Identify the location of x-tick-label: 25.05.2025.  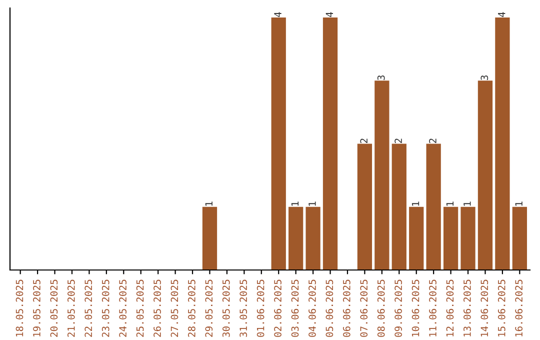
(140, 308).